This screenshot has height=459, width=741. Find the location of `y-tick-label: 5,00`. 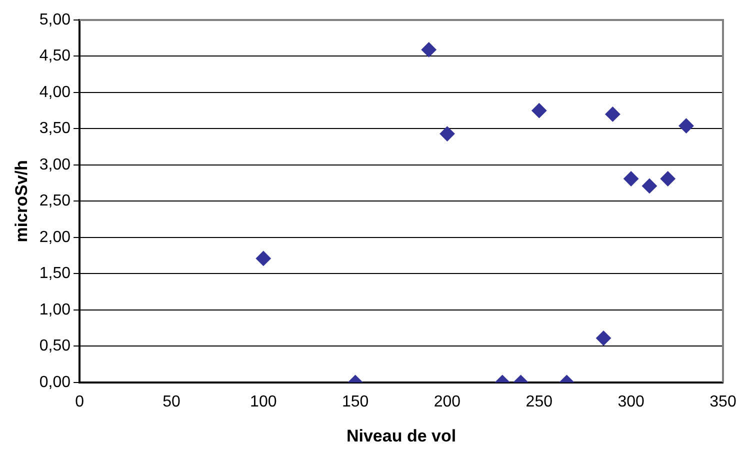

y-tick-label: 5,00 is located at coordinates (55, 19).